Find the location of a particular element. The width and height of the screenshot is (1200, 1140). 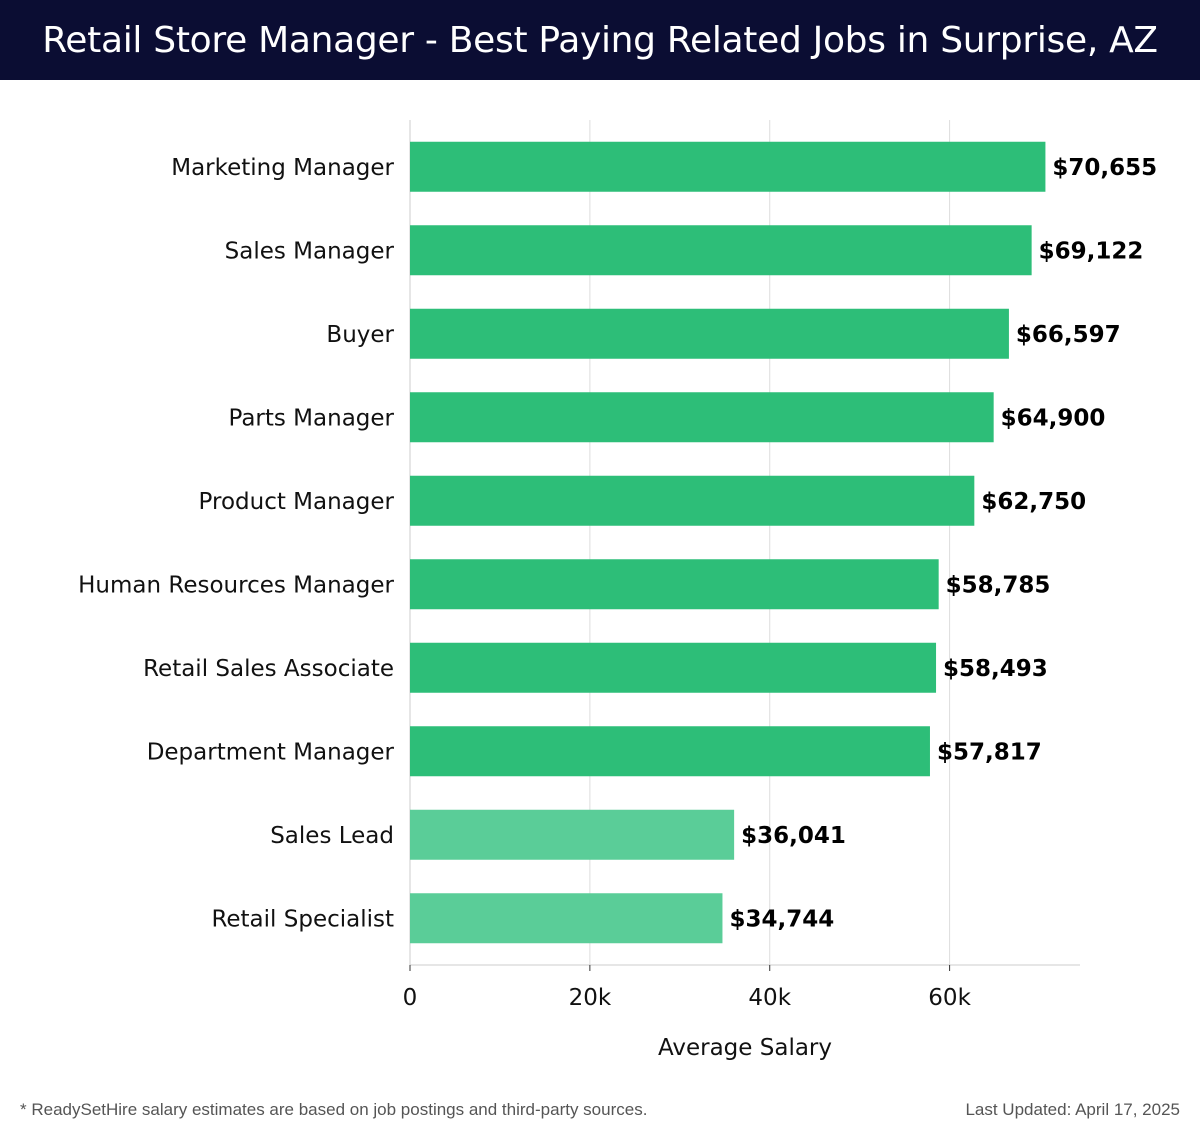

value-label-7: $57,817 is located at coordinates (989, 752).